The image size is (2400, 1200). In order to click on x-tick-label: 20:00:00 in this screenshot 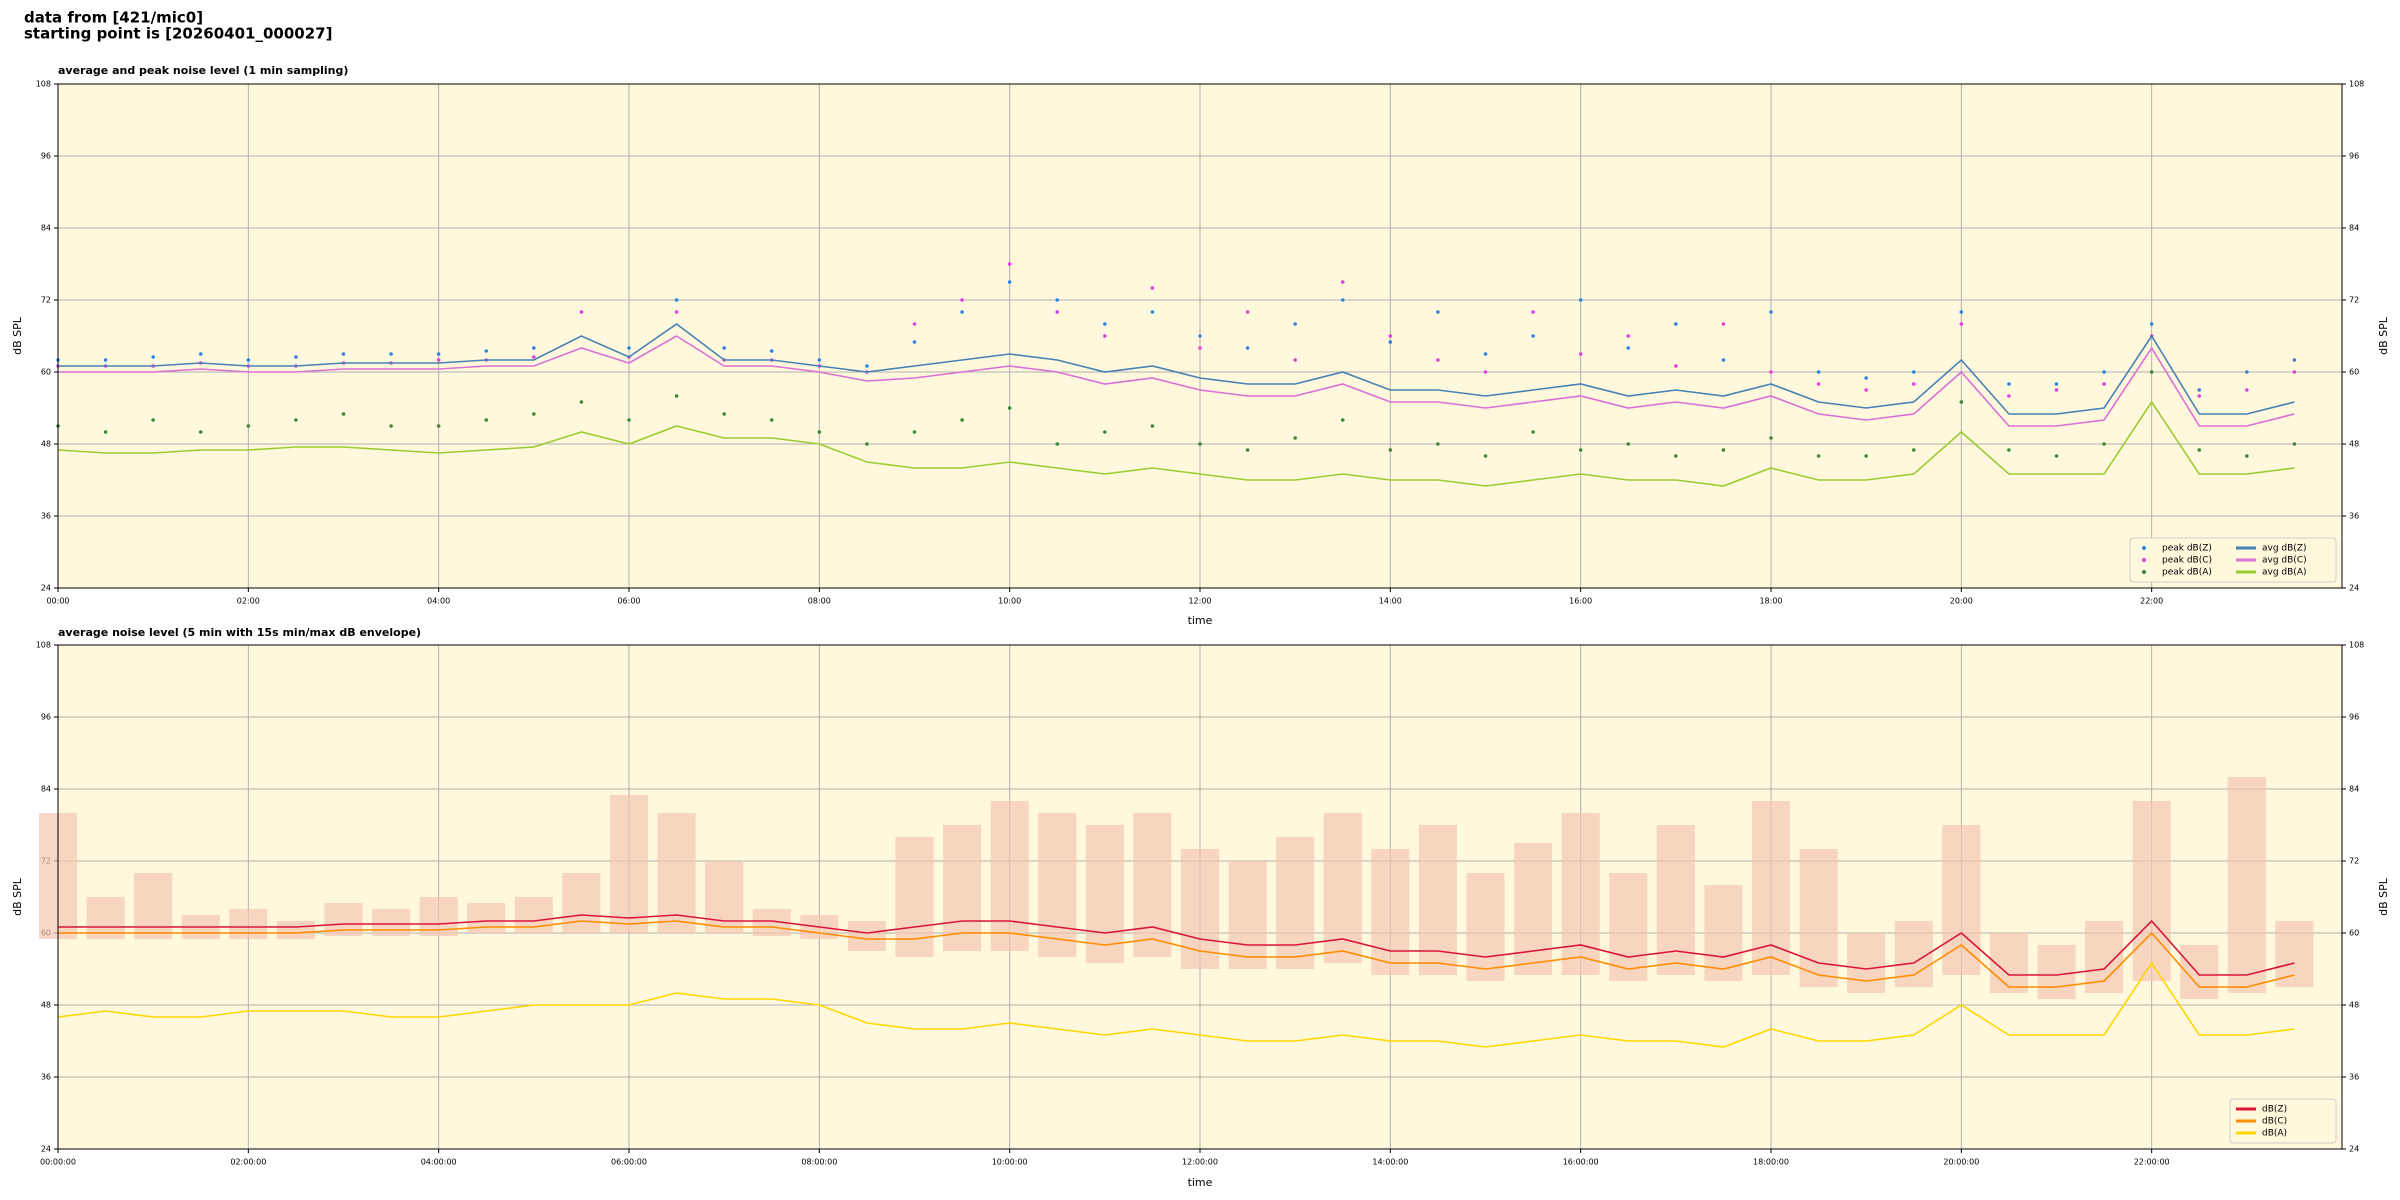, I will do `click(1961, 1162)`.